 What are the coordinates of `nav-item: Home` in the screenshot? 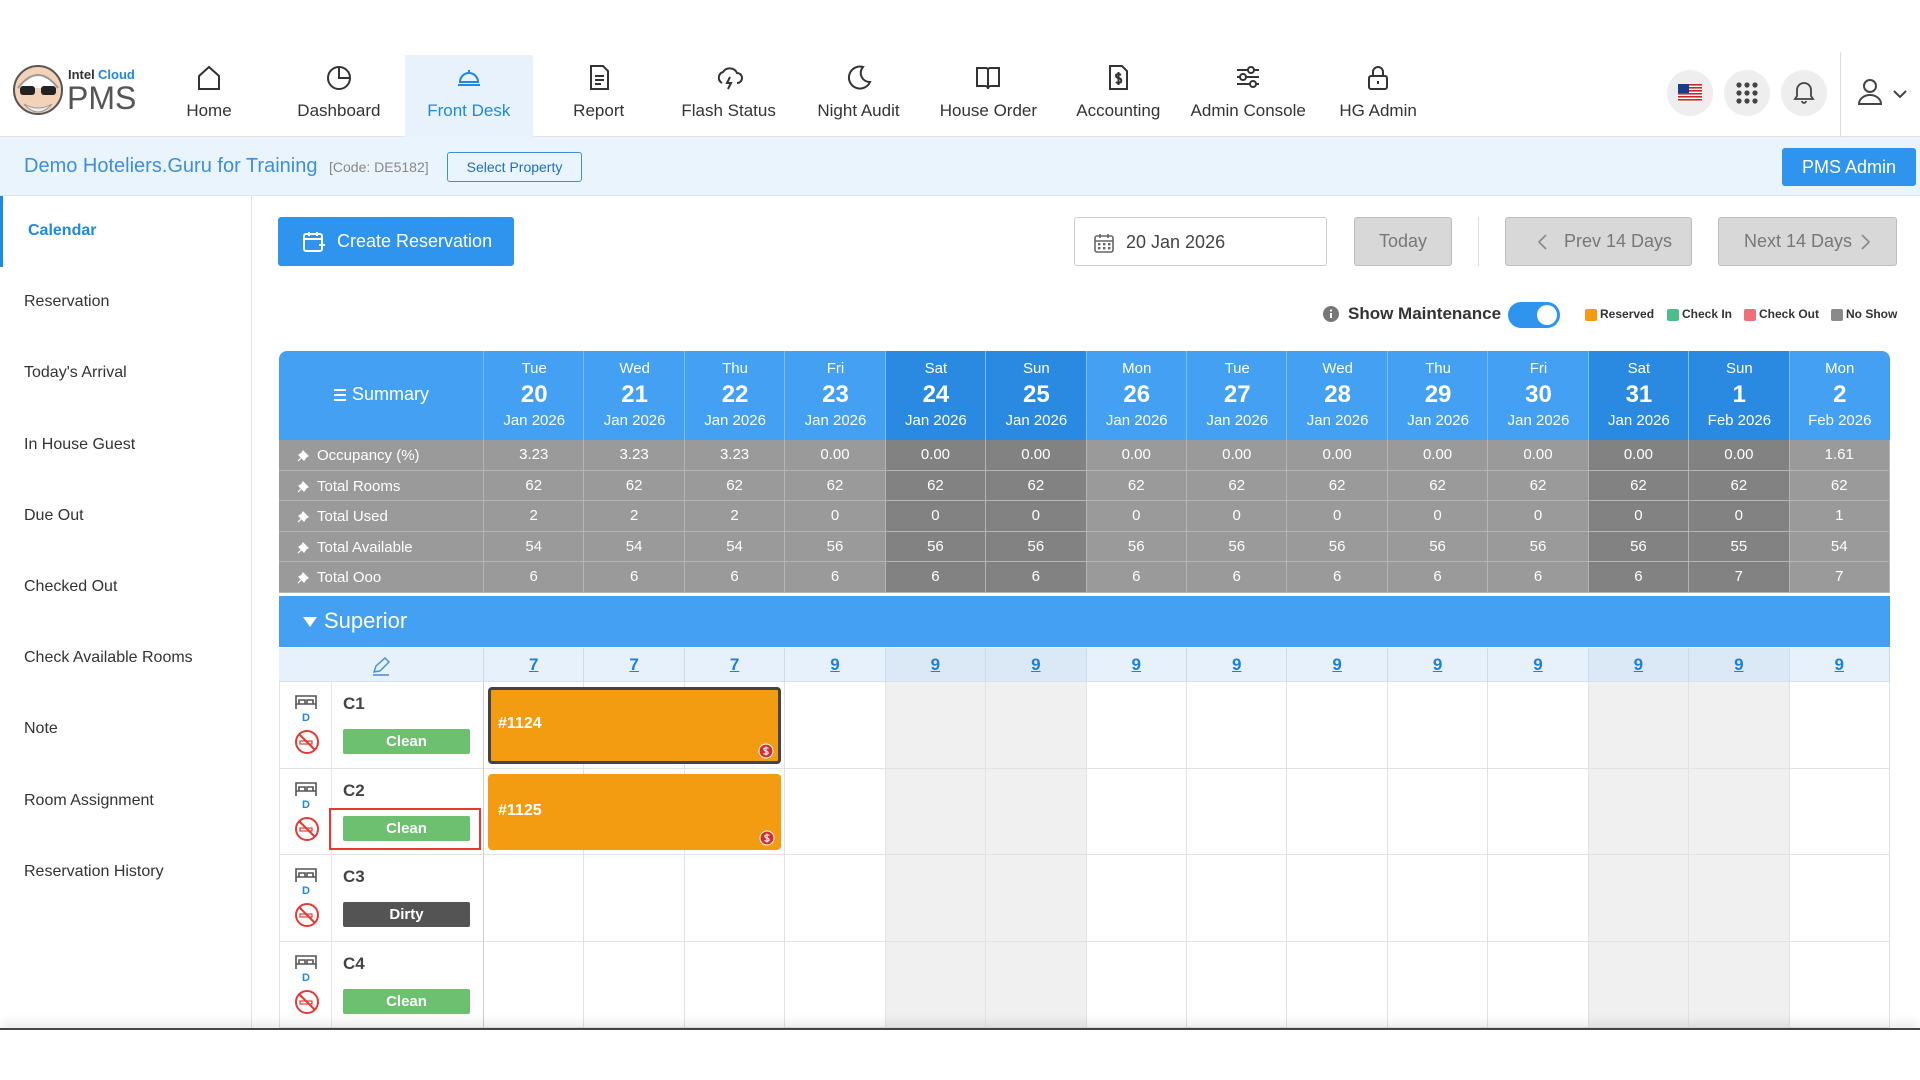 It's located at (209, 96).